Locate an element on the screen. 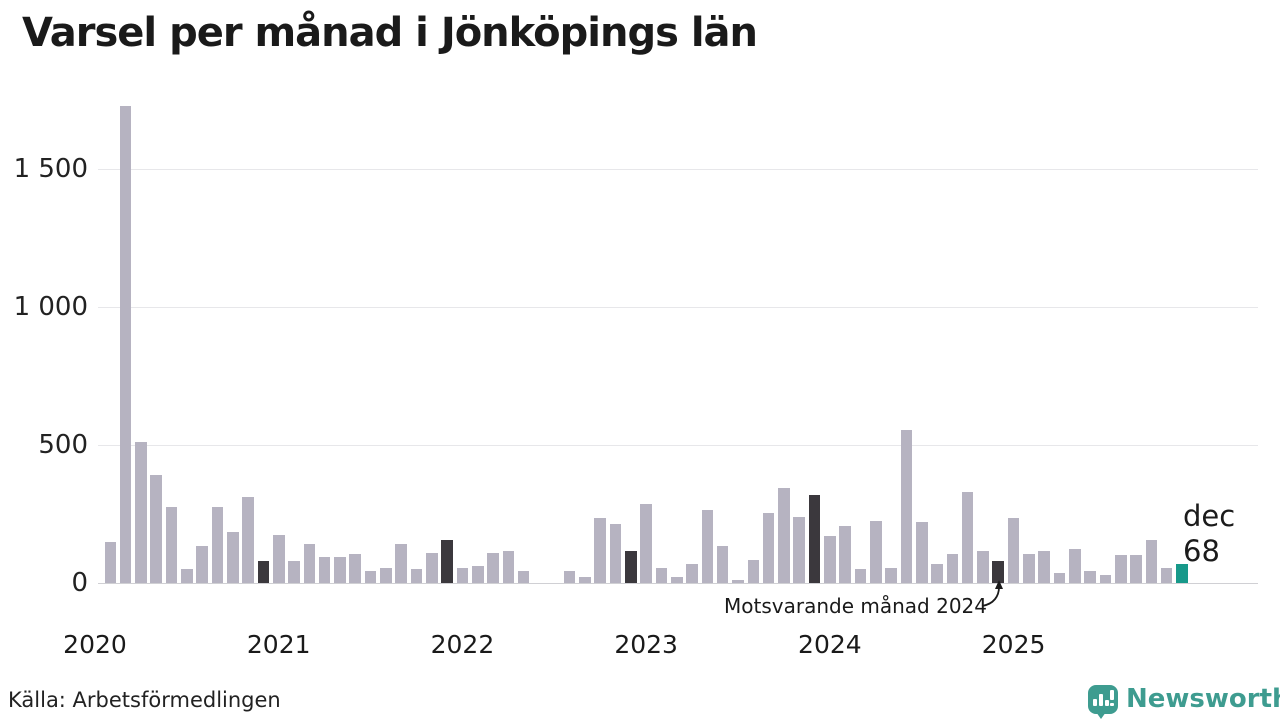  newsworthy-wordmark: Newsworthy is located at coordinates (1203, 699).